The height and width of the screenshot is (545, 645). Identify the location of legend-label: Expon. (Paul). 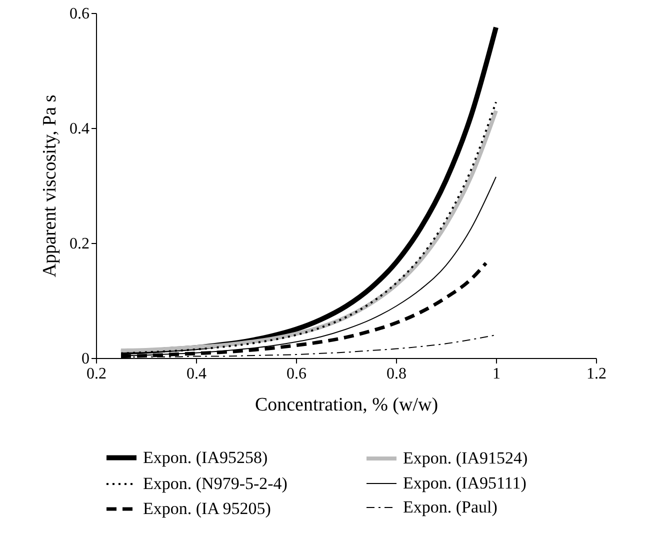
(450, 507).